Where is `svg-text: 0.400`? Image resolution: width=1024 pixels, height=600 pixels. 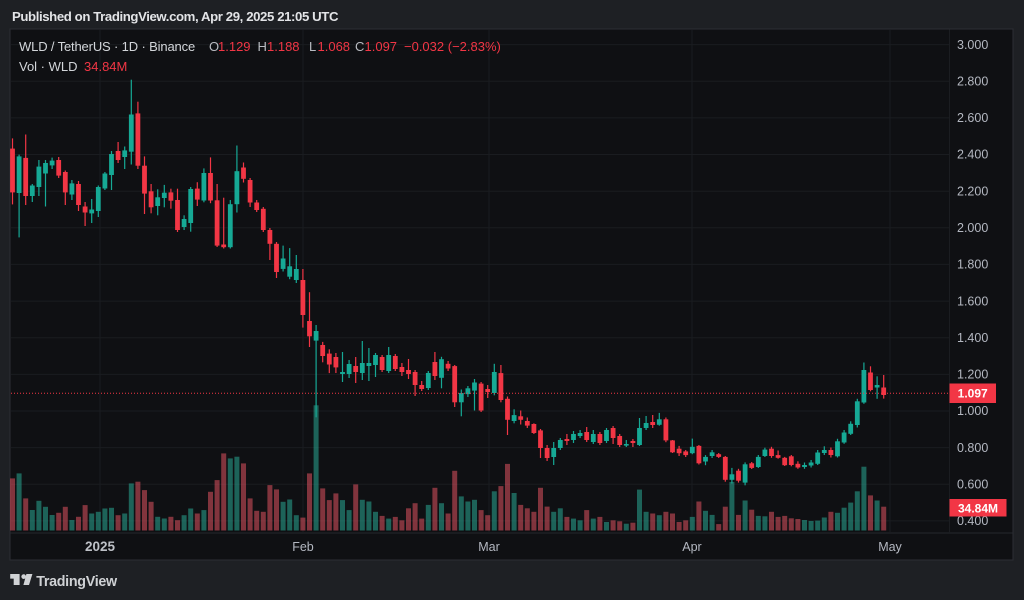
svg-text: 0.400 is located at coordinates (972, 521).